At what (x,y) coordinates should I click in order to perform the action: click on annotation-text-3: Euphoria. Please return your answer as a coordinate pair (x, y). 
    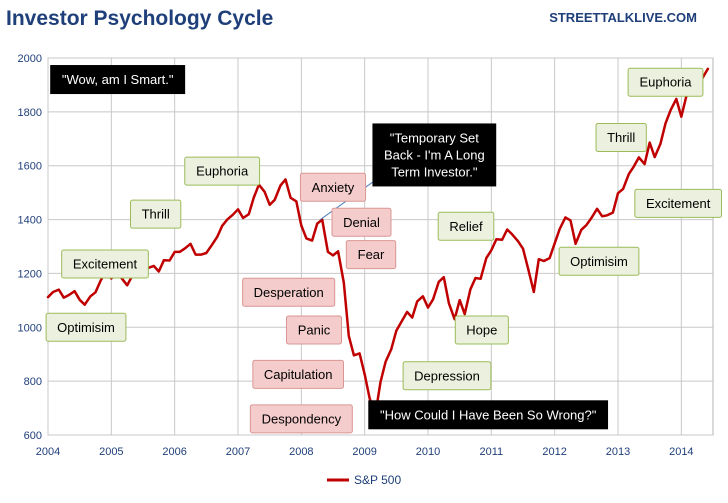
    Looking at the image, I should click on (222, 171).